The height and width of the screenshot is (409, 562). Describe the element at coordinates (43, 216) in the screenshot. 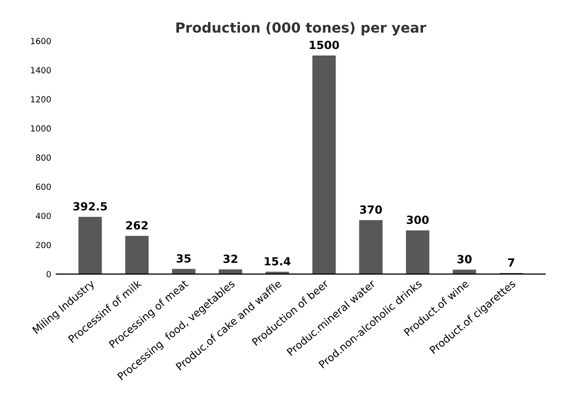

I see `y-tick-label: 400` at that location.